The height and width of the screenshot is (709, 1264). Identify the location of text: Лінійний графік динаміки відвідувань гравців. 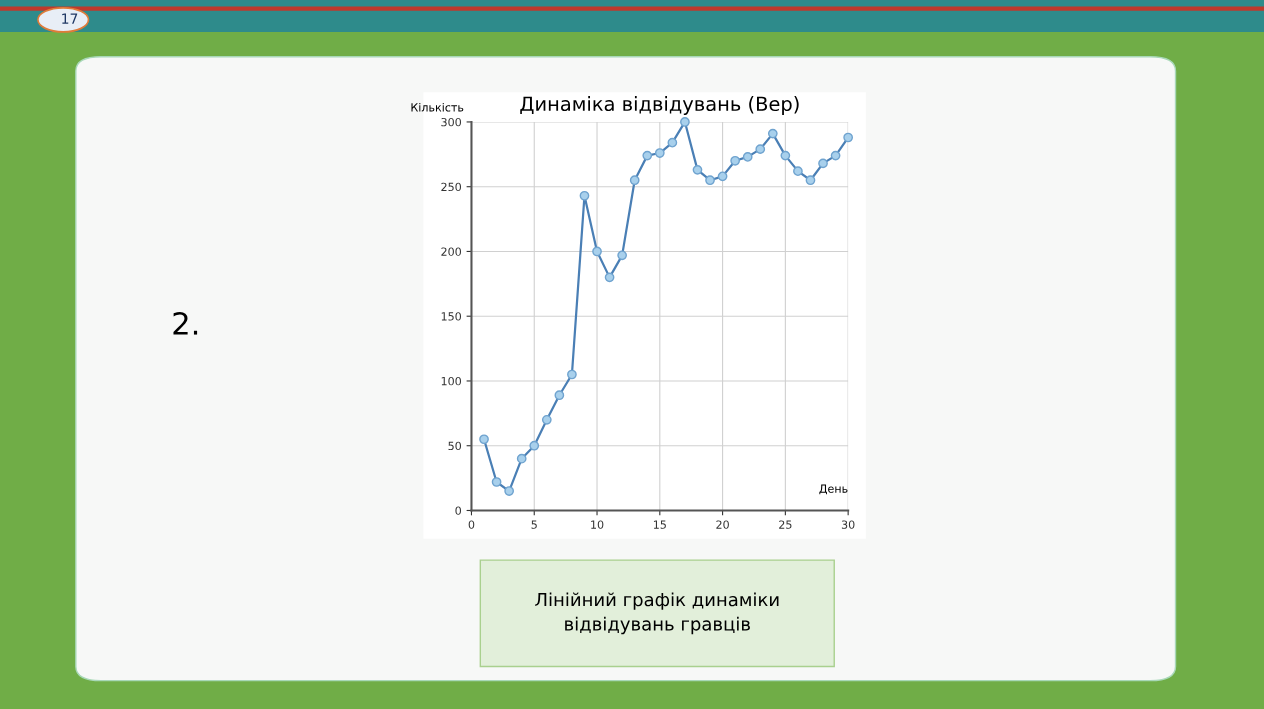
(657, 613).